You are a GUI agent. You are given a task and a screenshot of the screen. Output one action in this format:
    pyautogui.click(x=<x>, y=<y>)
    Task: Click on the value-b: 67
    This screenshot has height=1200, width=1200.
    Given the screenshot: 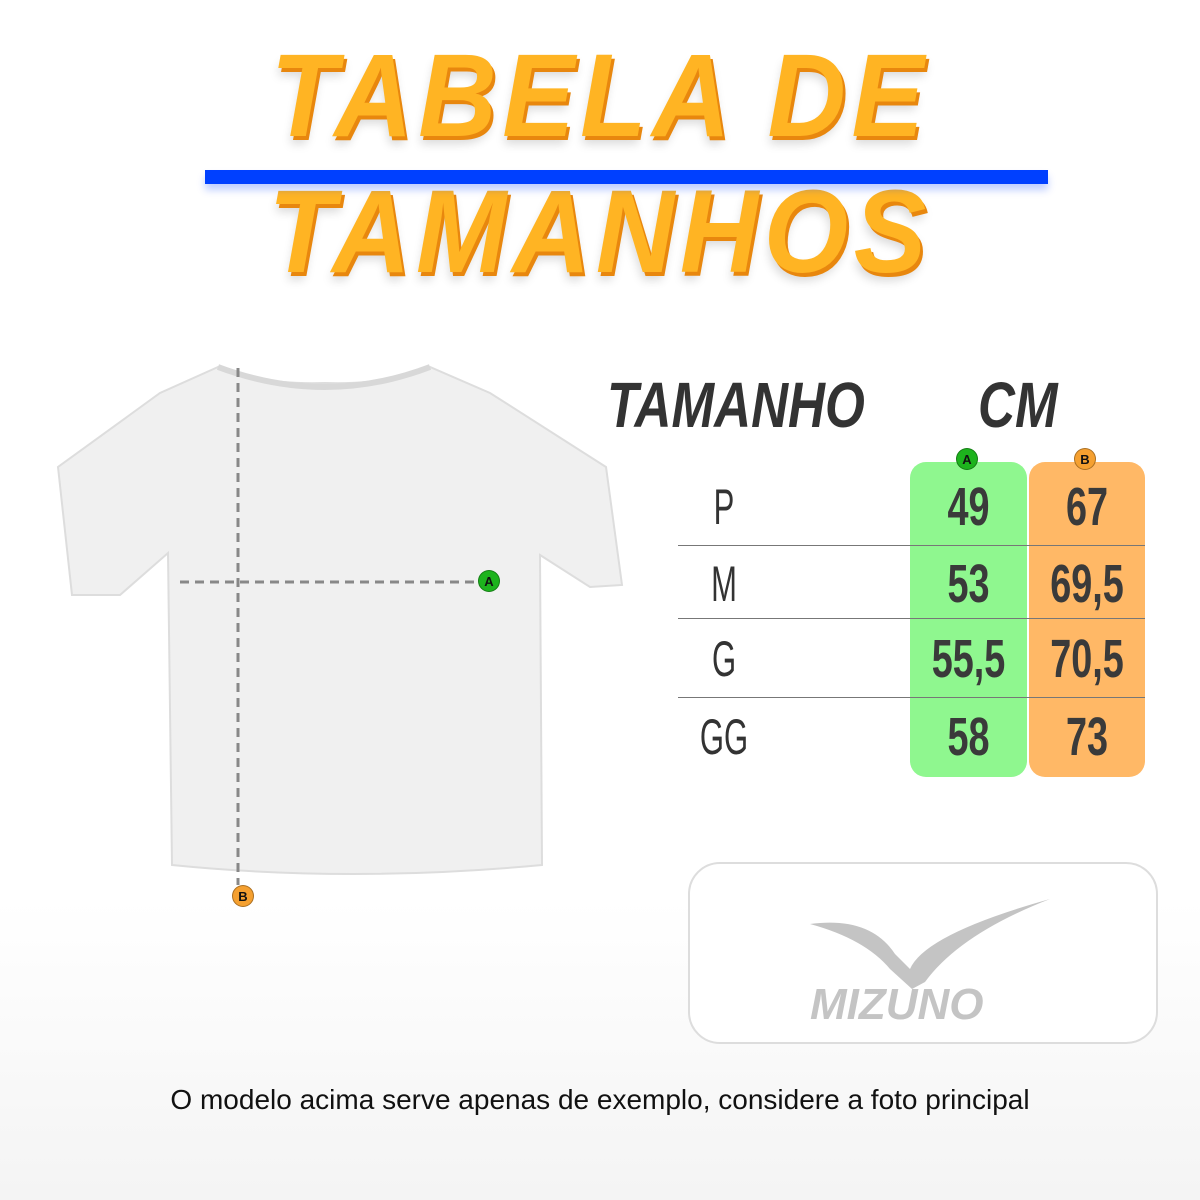 What is the action you would take?
    pyautogui.click(x=1087, y=507)
    